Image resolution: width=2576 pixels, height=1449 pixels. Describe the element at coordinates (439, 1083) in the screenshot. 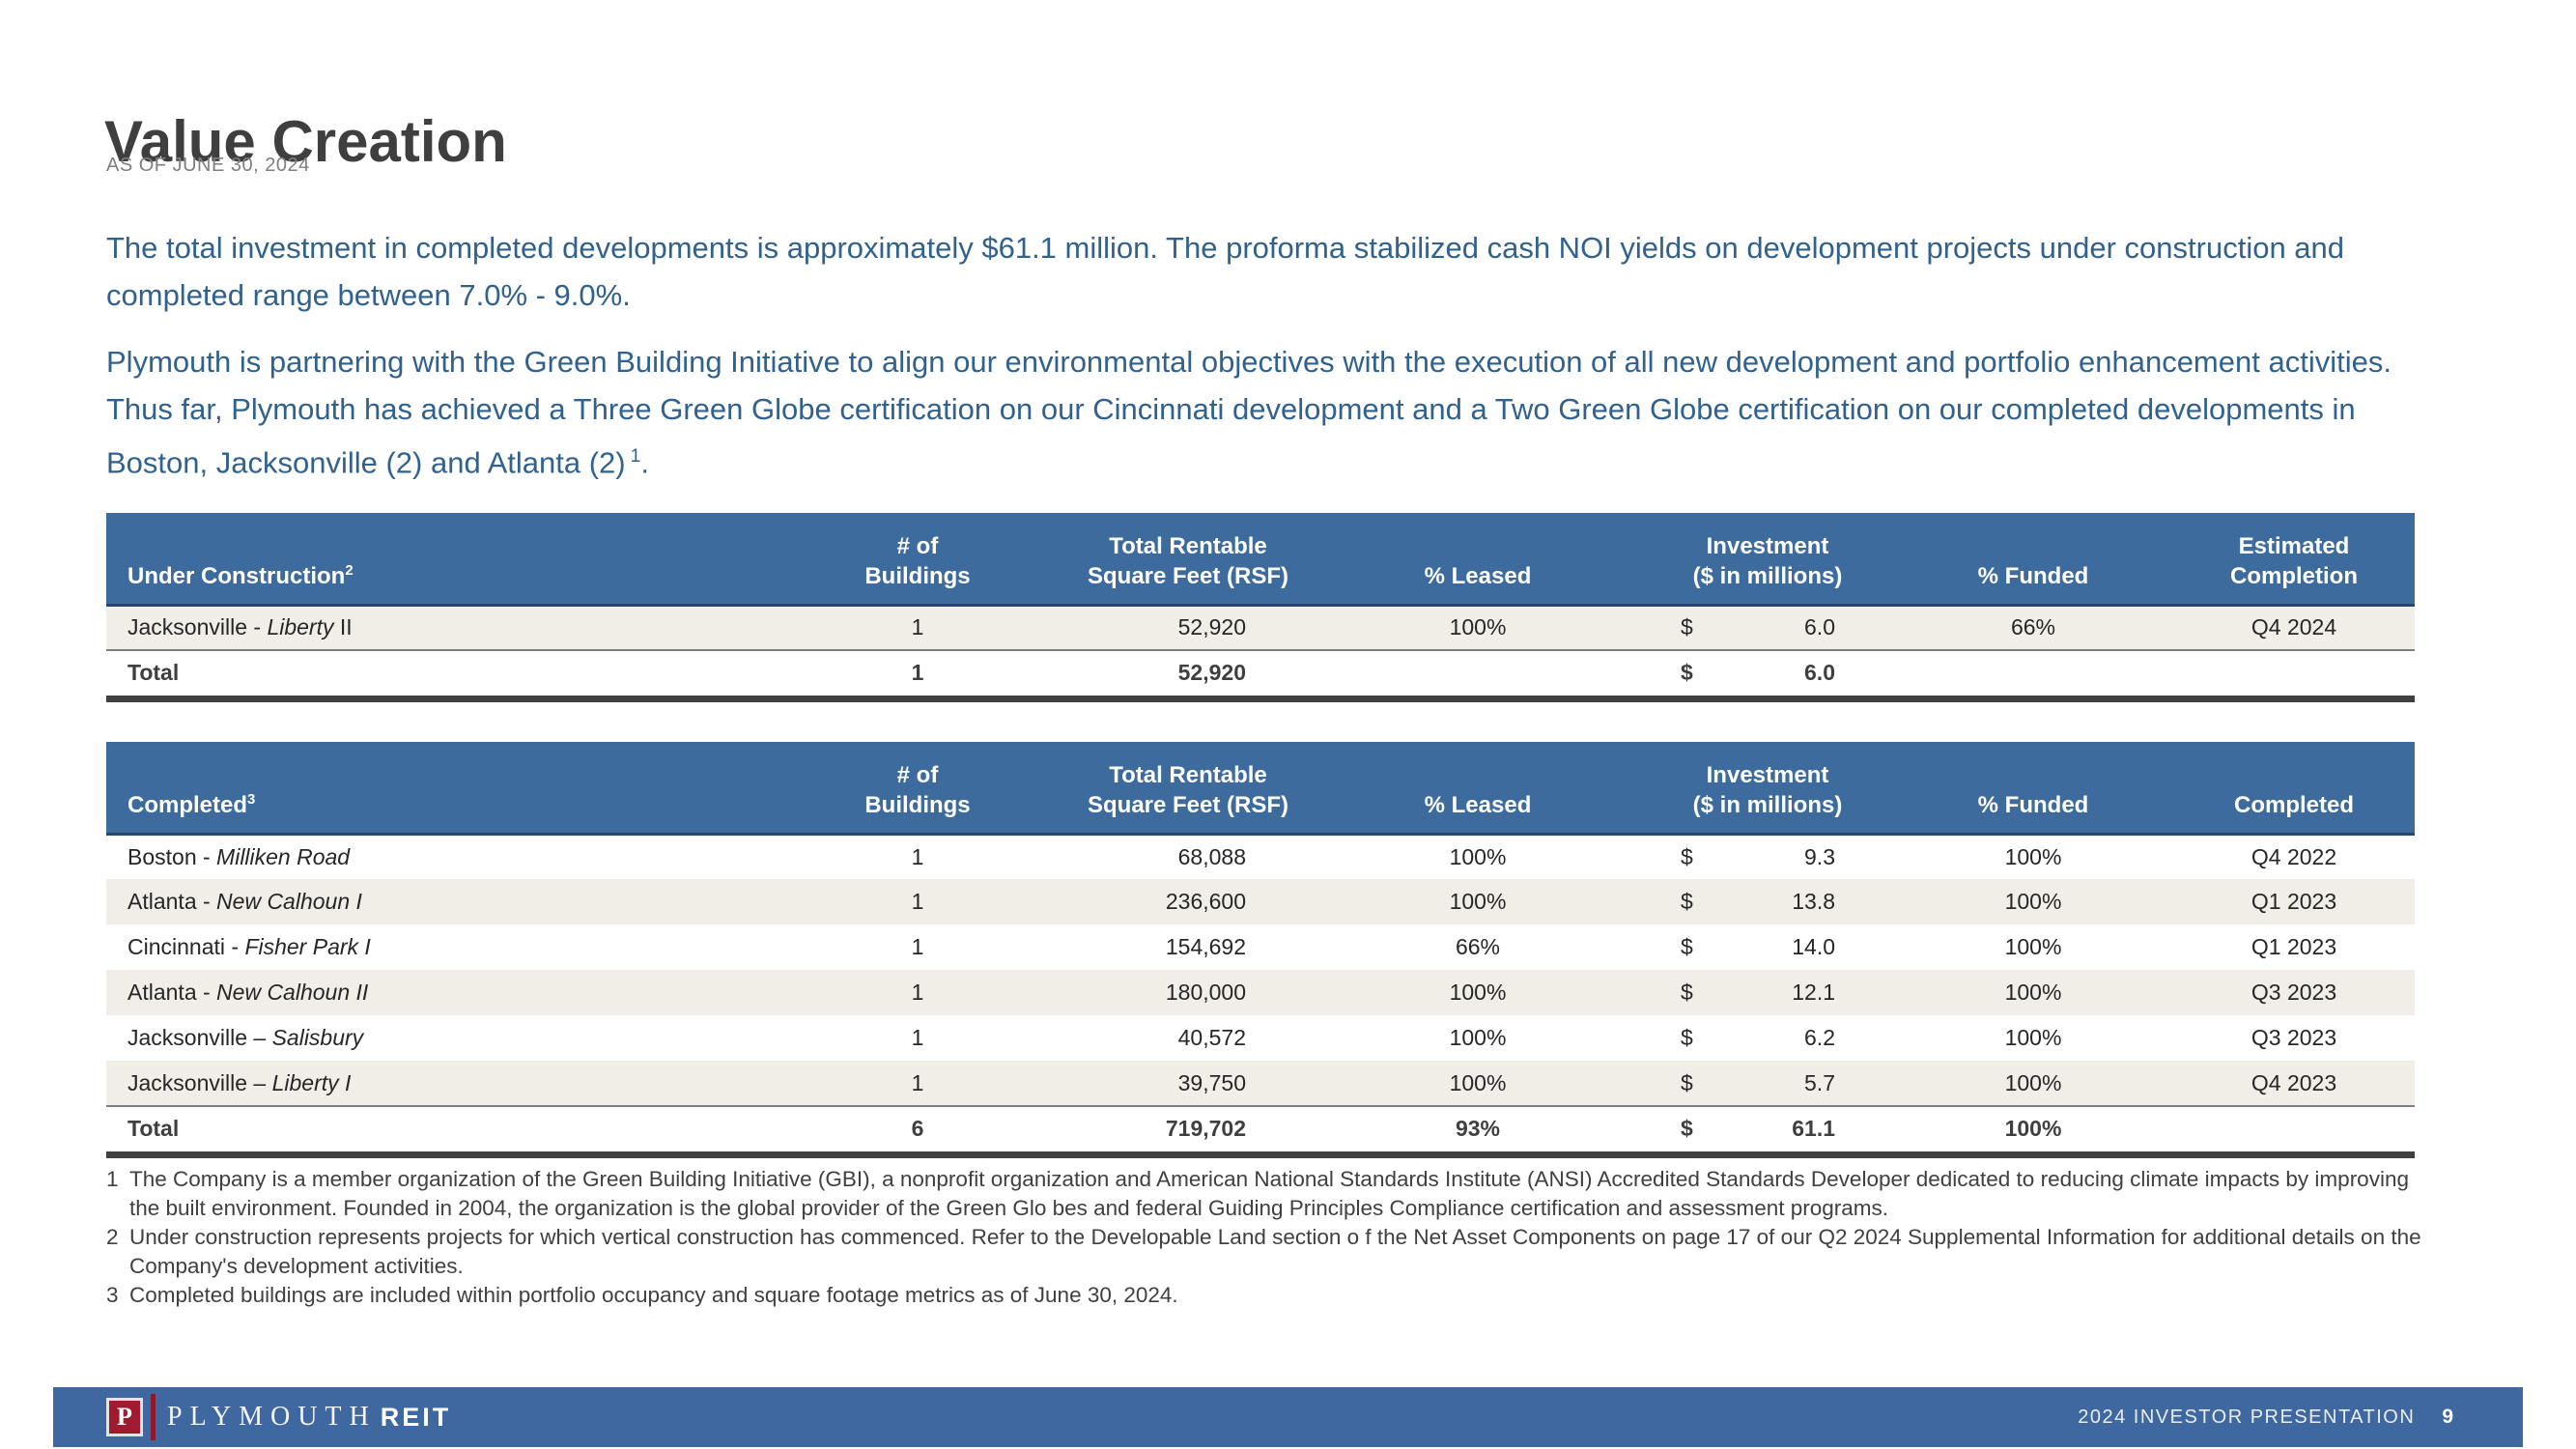

I see `cell-project-name: Jacksonville – Liberty I` at that location.